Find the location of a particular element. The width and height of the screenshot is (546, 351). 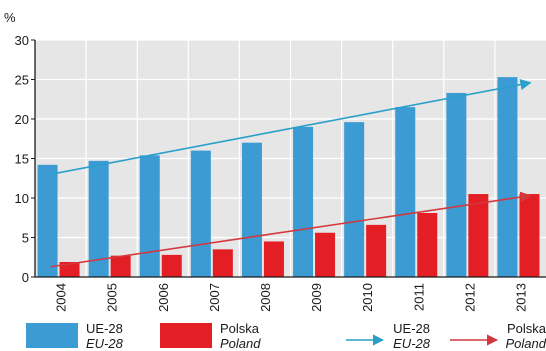

bar-ue-28-2006 is located at coordinates (149, 216).